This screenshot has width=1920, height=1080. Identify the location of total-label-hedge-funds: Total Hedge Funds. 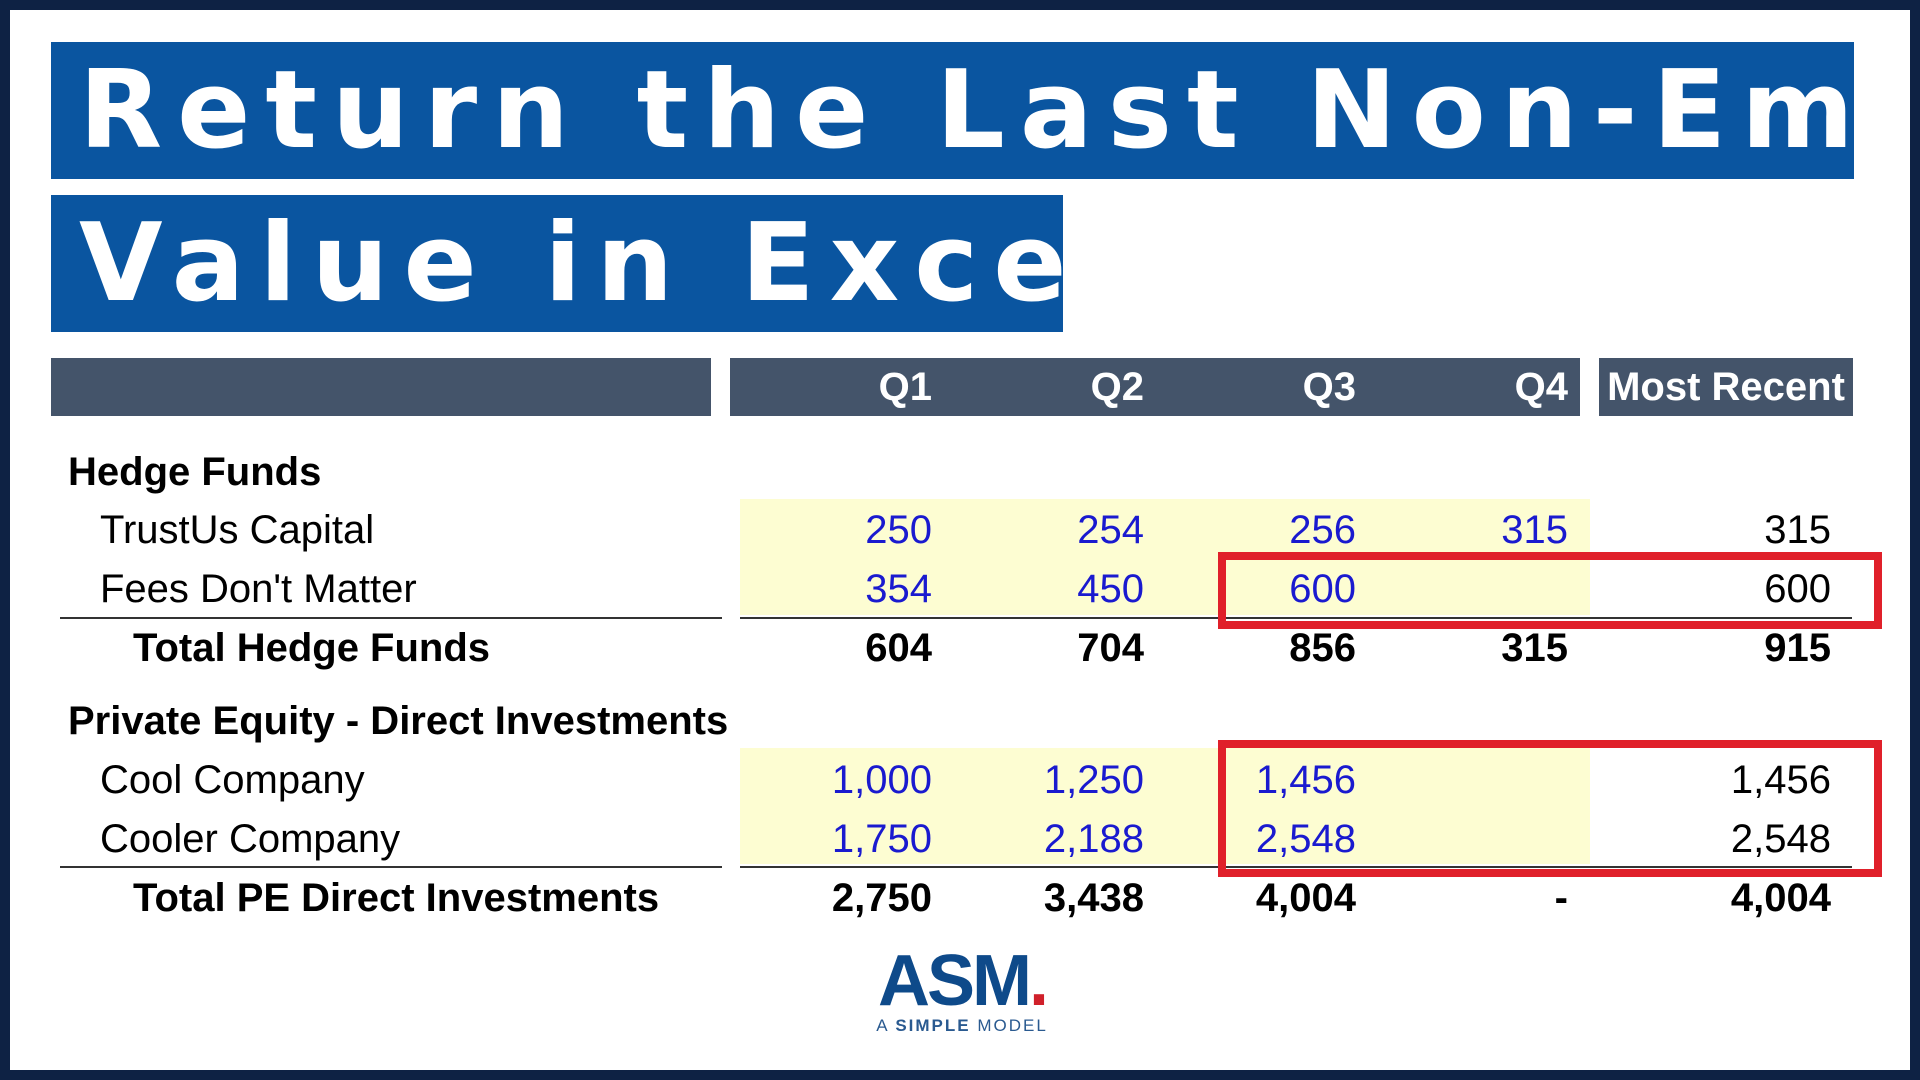
(312, 648).